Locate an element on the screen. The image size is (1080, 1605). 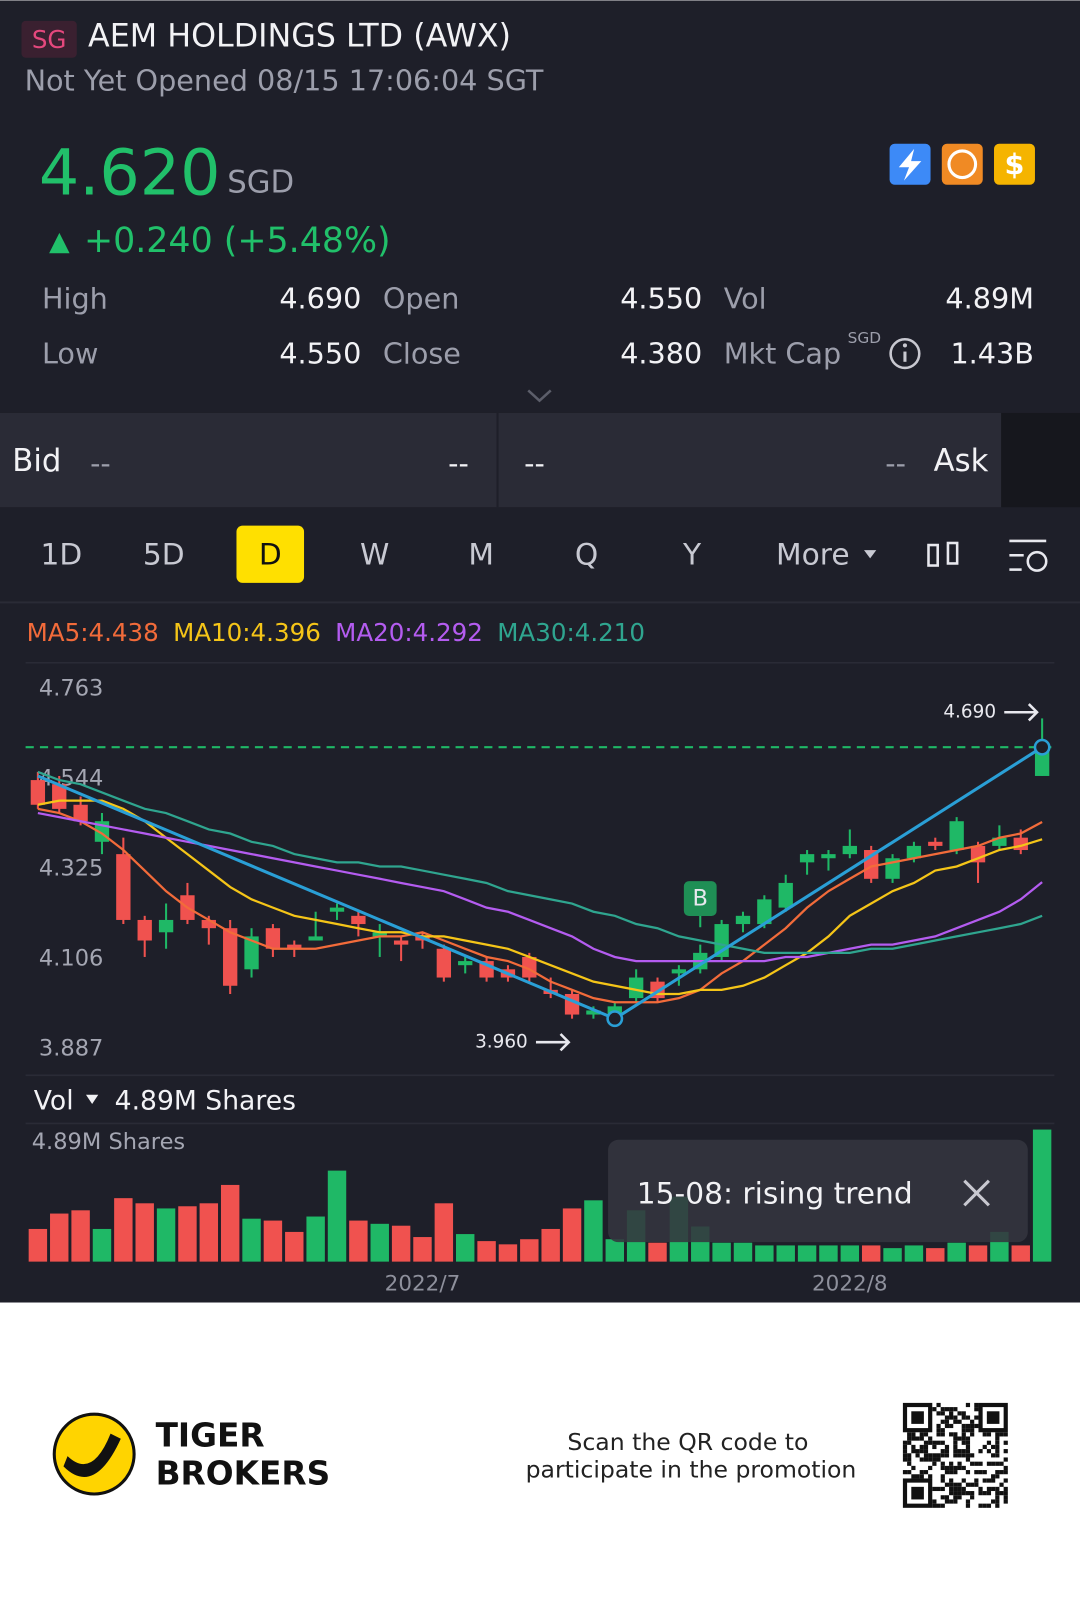
stat-value: 4.690 is located at coordinates (320, 298).